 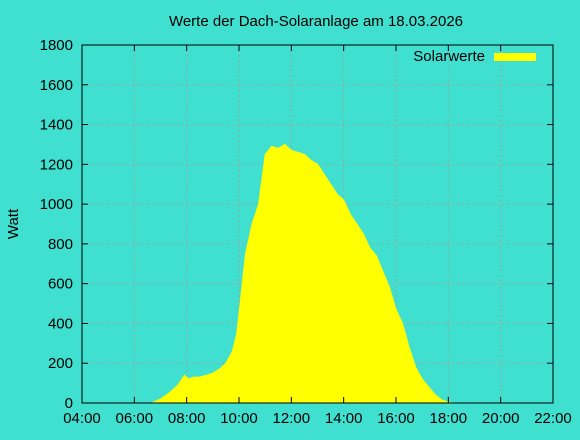 What do you see at coordinates (56, 125) in the screenshot?
I see `y-tick-label: 1400` at bounding box center [56, 125].